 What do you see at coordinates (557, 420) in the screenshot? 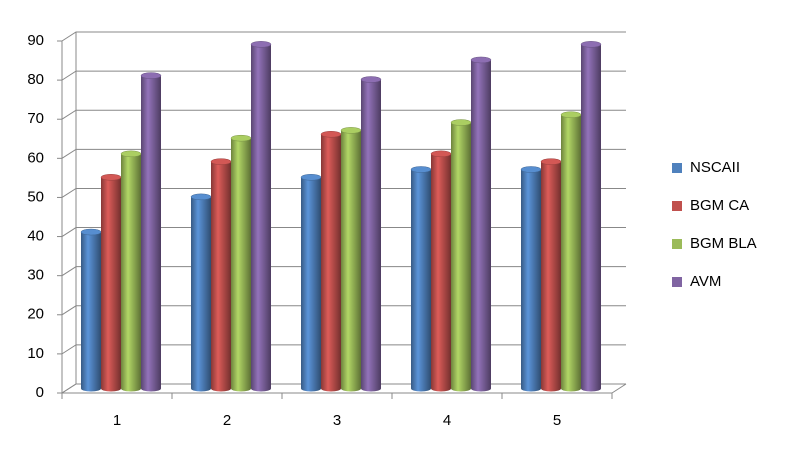
I see `x-tick-label: 5` at bounding box center [557, 420].